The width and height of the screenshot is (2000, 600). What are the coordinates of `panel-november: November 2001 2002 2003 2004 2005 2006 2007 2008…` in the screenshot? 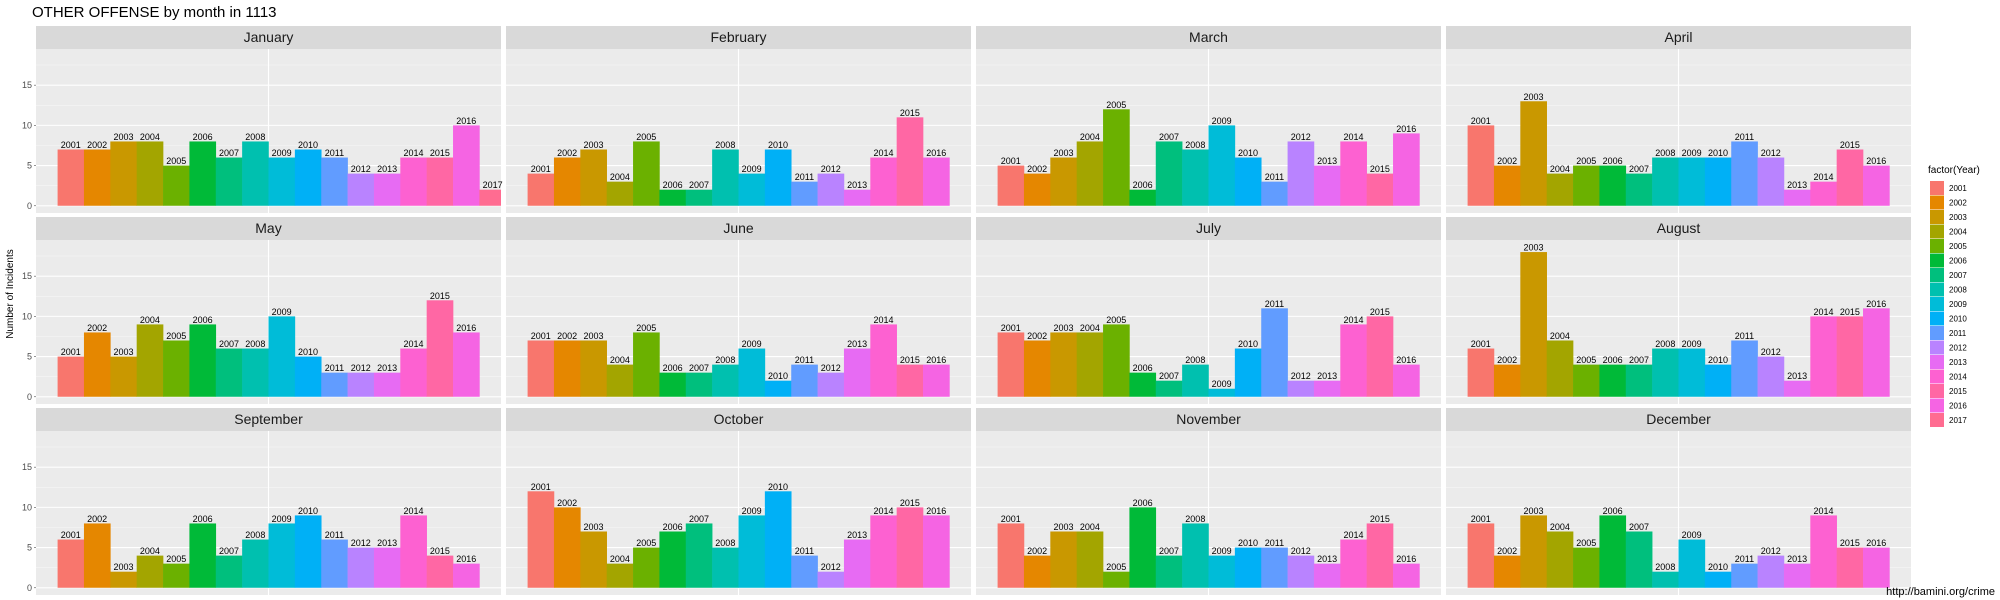 It's located at (1208, 501).